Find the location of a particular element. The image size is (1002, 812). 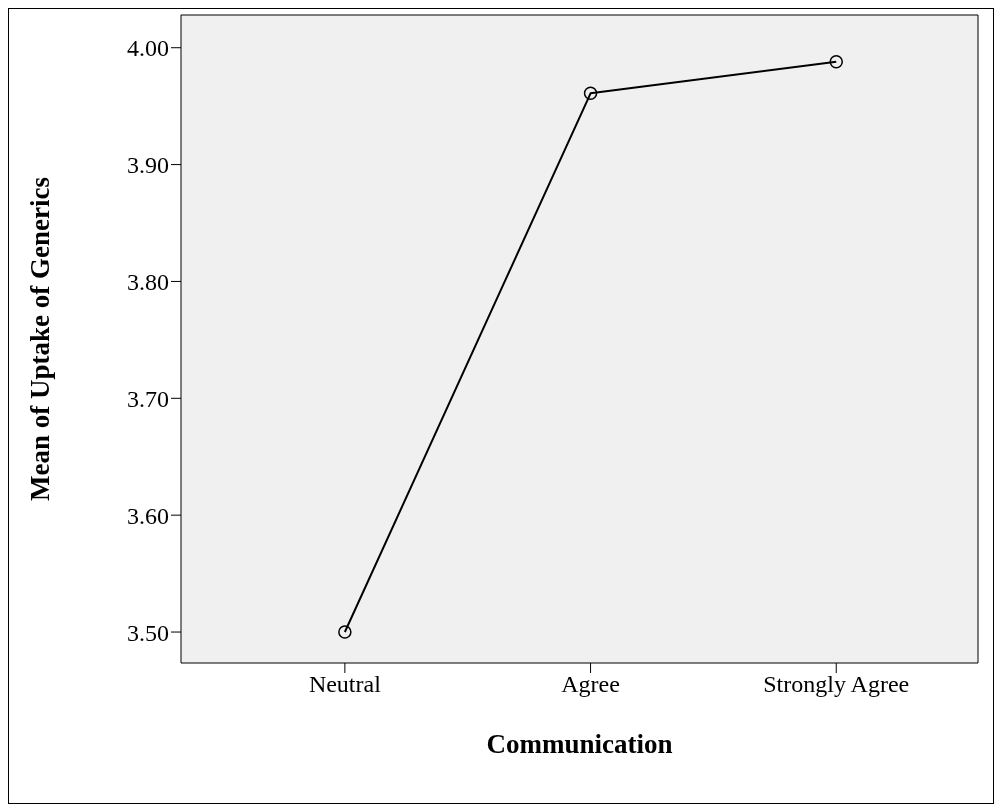

x-tick-label: Neutral is located at coordinates (345, 684).